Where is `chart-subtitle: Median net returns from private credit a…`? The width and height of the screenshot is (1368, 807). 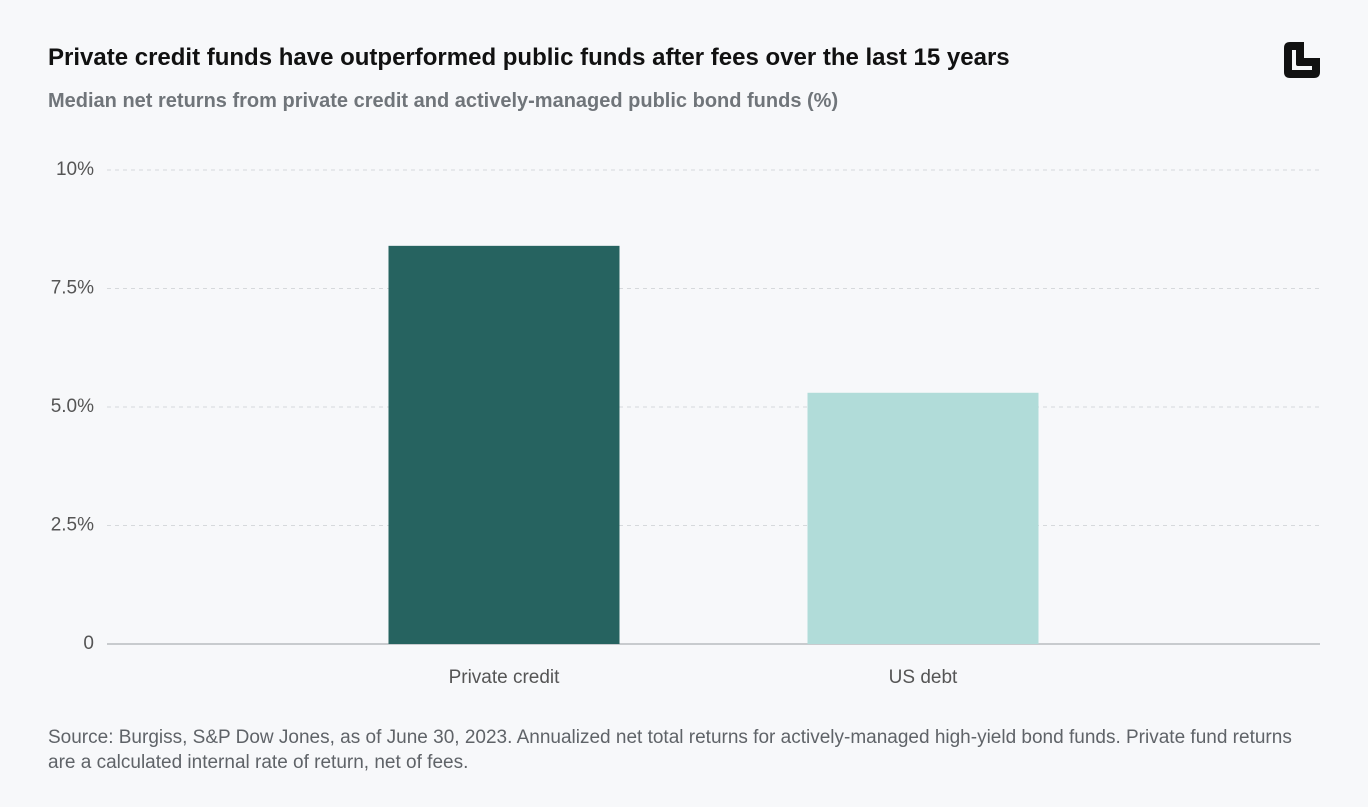 chart-subtitle: Median net returns from private credit a… is located at coordinates (443, 101).